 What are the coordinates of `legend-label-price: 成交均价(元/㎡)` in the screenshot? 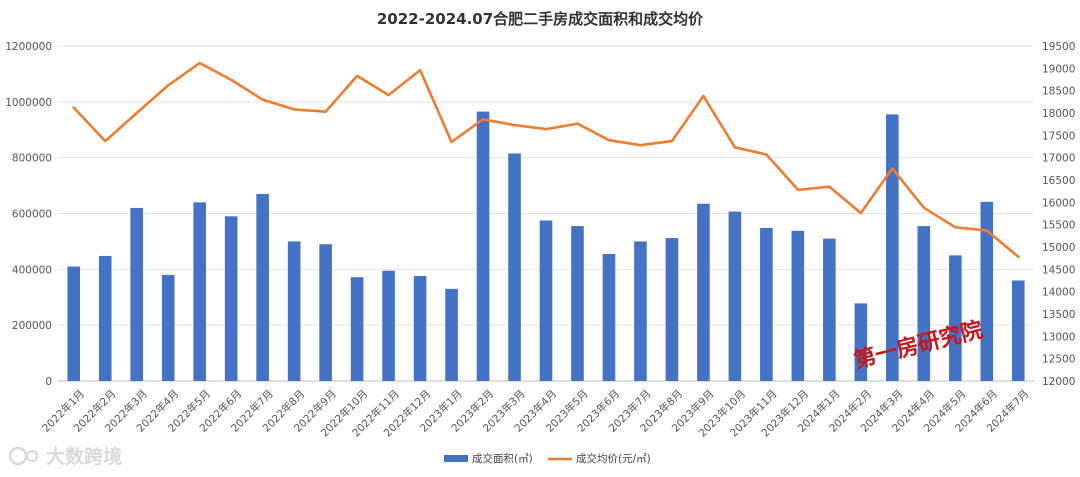 It's located at (613, 458).